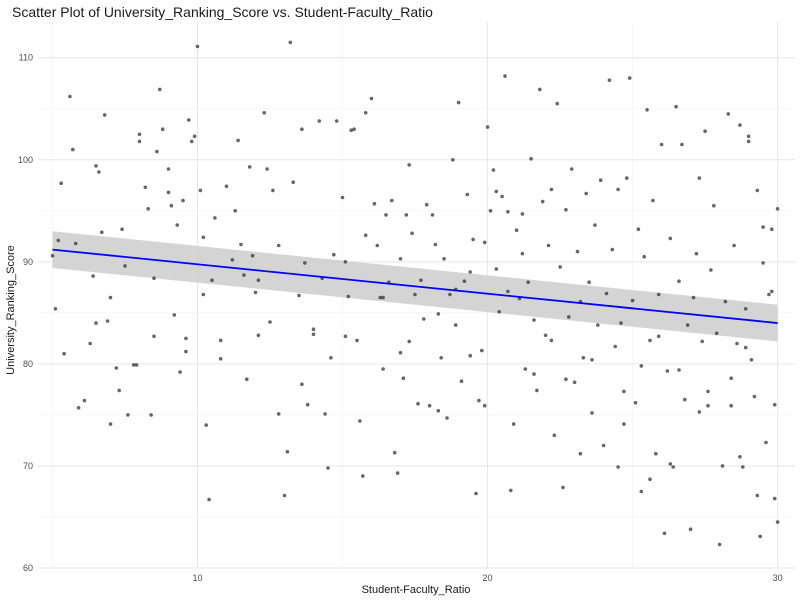  I want to click on y-tick-label-5: 110, so click(26, 58).